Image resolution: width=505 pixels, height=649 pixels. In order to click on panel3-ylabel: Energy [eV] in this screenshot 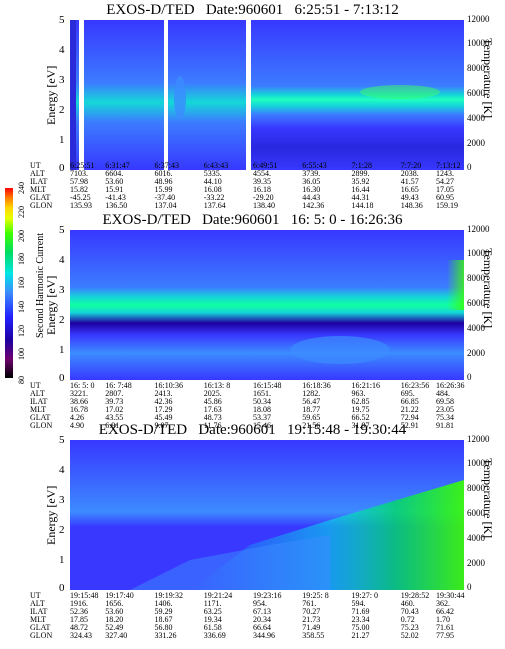, I will do `click(51, 515)`.